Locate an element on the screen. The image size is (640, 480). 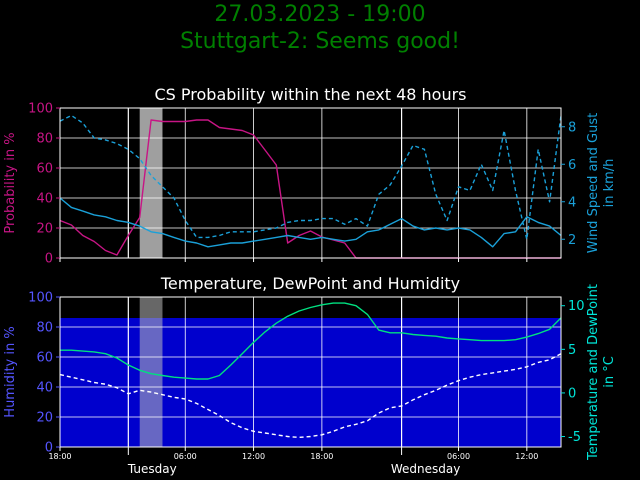
y-axis-label-right-line2: in °C is located at coordinates (609, 372).